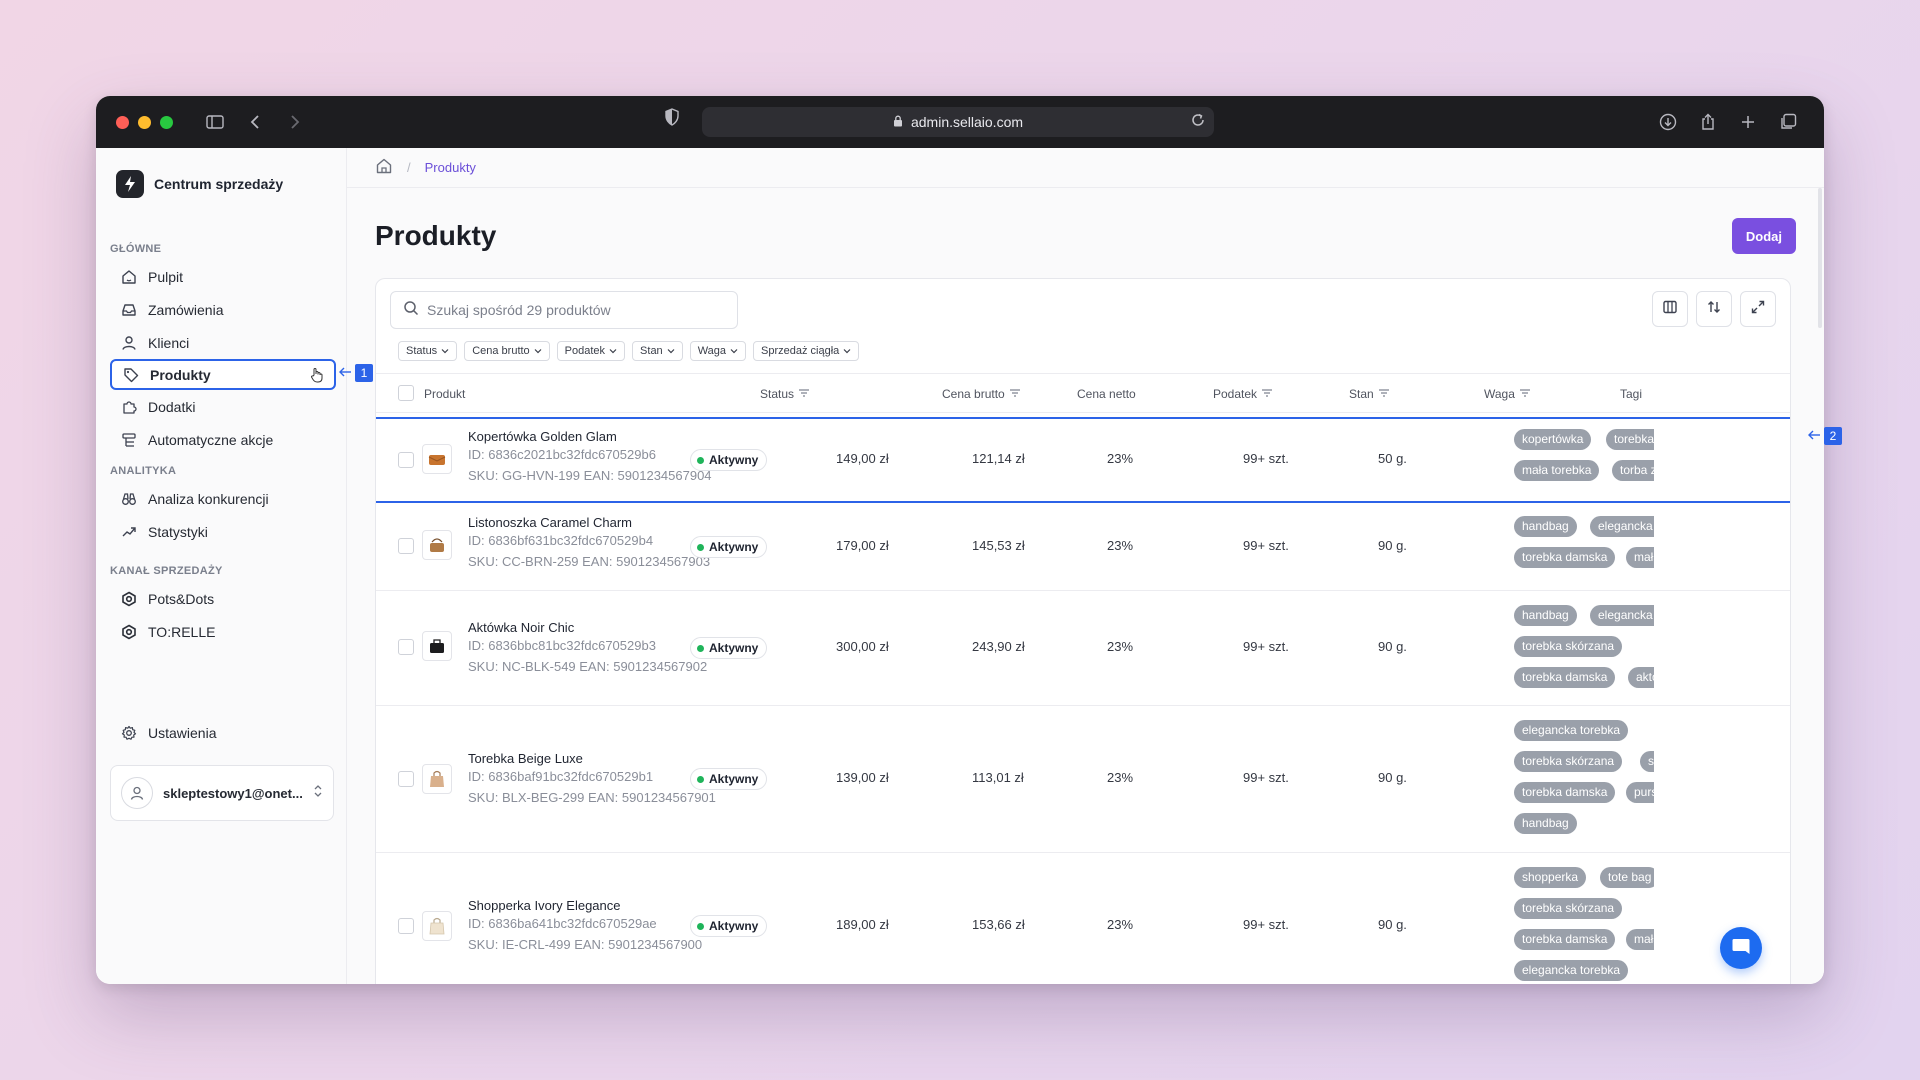 The width and height of the screenshot is (1920, 1080). Describe the element at coordinates (223, 276) in the screenshot. I see `sidebar-item-pulpit: Pulpit` at that location.